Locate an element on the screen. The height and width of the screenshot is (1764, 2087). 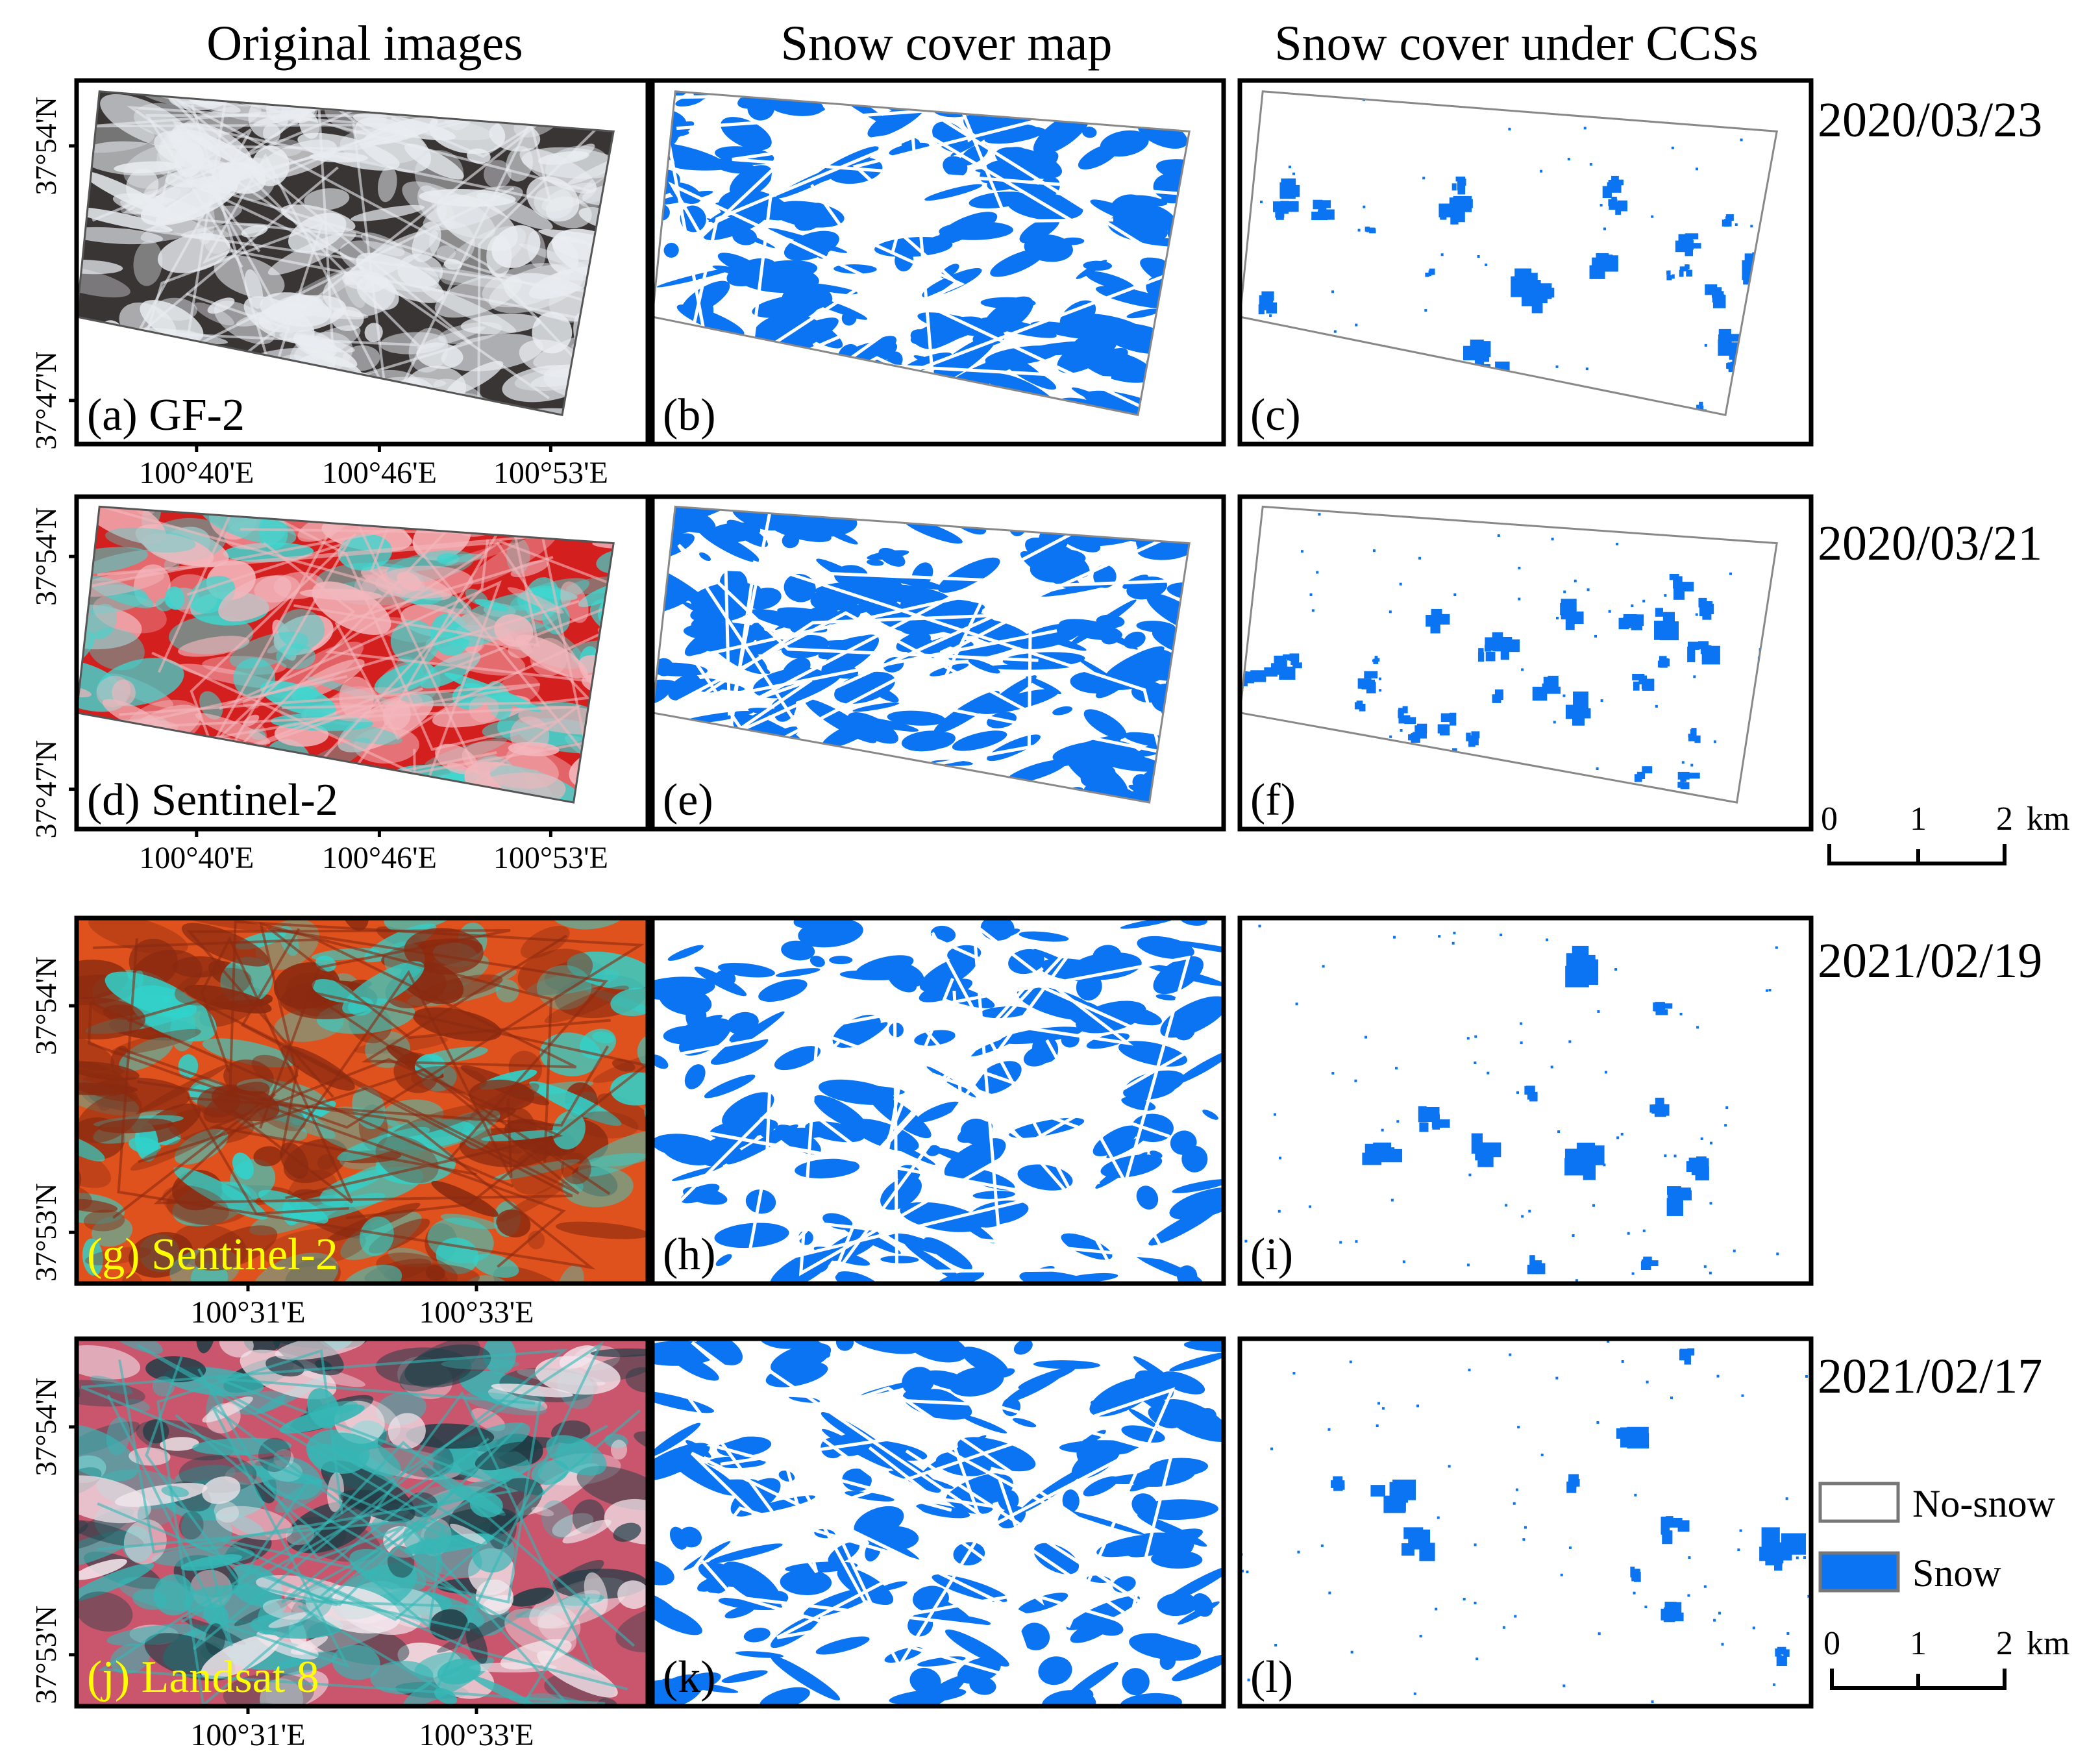
snow-cover-map-panel-4: (k) is located at coordinates (938, 1522).